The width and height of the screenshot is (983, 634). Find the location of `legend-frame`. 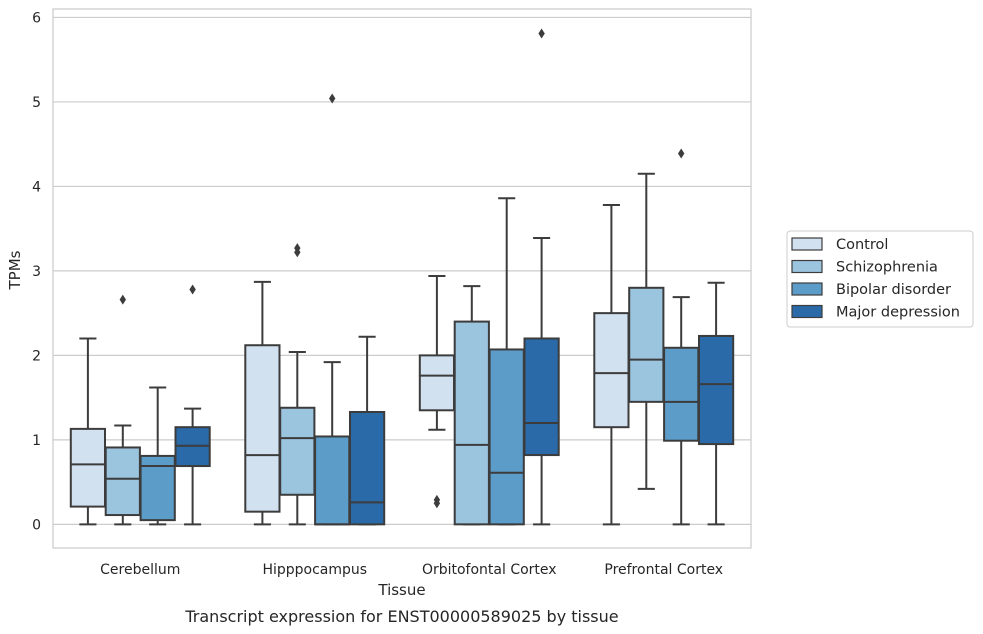

legend-frame is located at coordinates (880, 279).